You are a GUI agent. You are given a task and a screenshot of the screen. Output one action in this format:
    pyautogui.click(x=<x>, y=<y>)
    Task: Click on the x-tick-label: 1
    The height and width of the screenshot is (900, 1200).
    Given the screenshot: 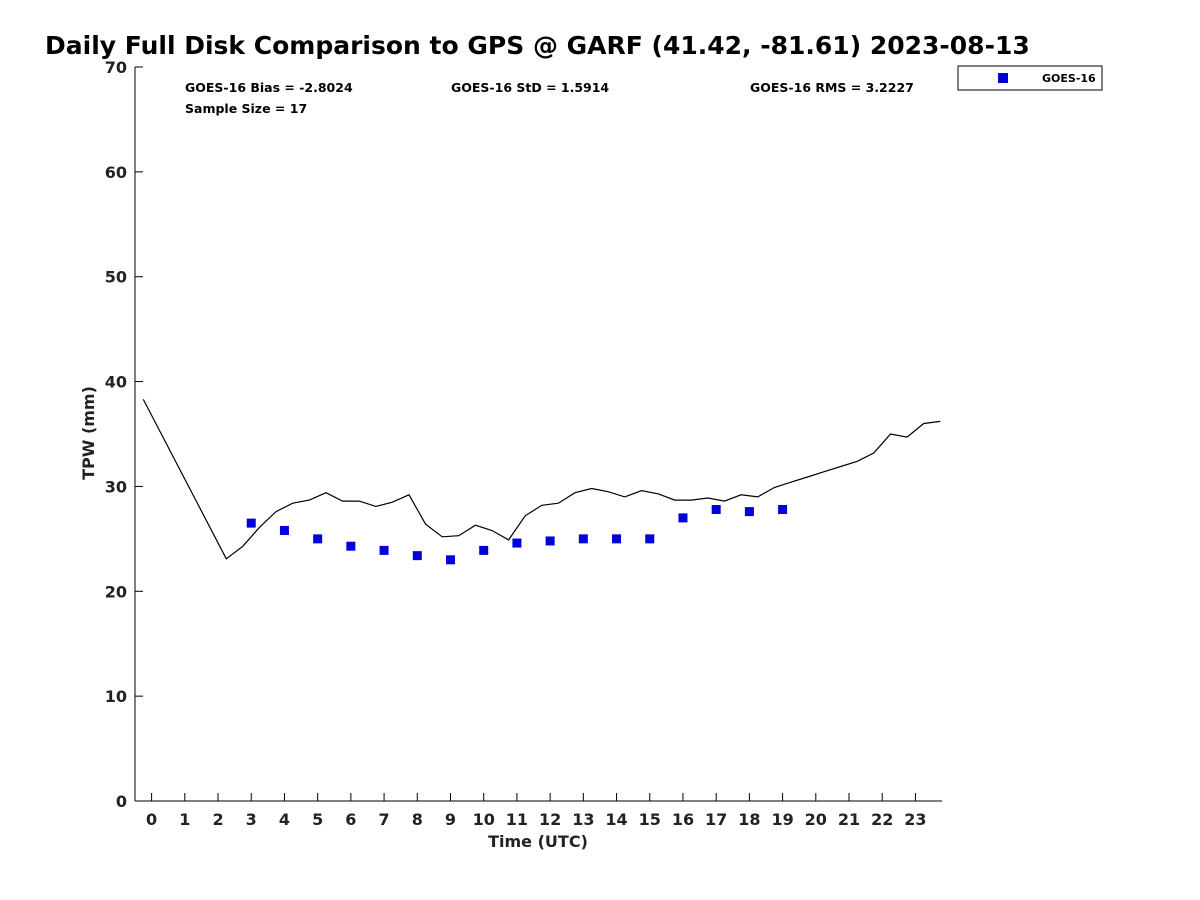 What is the action you would take?
    pyautogui.click(x=184, y=819)
    